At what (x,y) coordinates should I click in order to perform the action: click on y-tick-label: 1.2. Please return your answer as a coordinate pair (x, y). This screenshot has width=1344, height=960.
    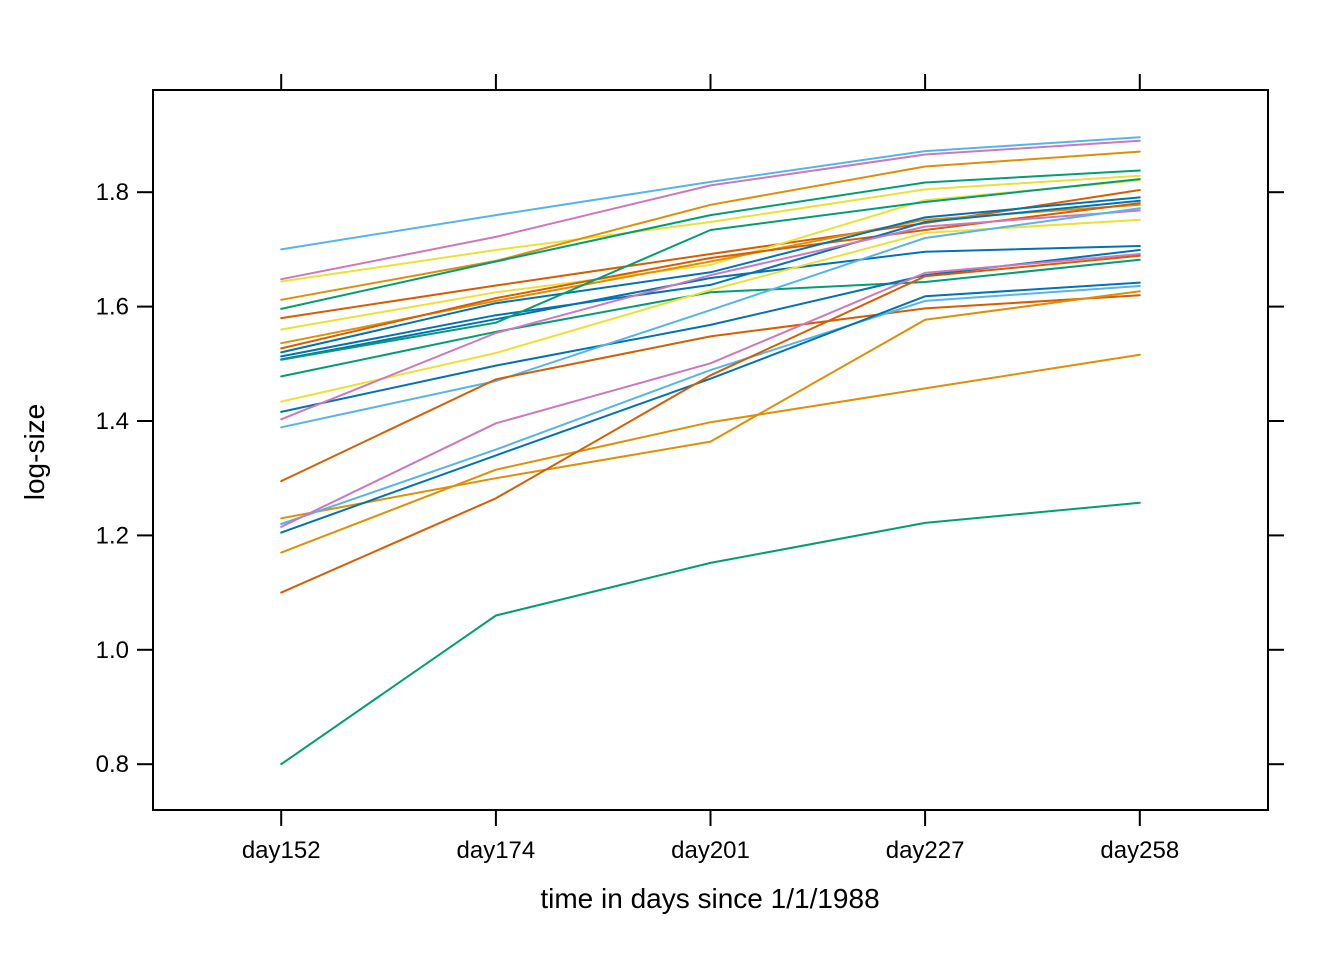
    Looking at the image, I should click on (112, 535).